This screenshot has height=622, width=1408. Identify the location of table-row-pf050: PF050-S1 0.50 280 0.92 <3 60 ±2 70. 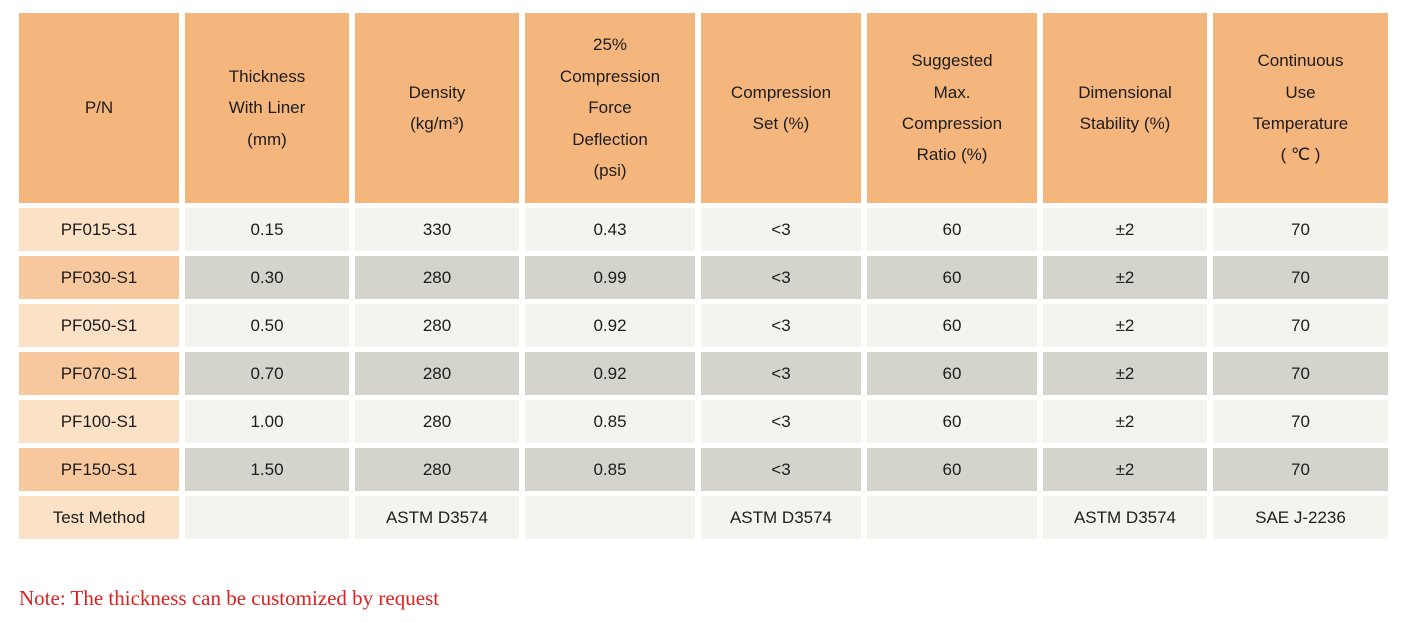
(703, 325).